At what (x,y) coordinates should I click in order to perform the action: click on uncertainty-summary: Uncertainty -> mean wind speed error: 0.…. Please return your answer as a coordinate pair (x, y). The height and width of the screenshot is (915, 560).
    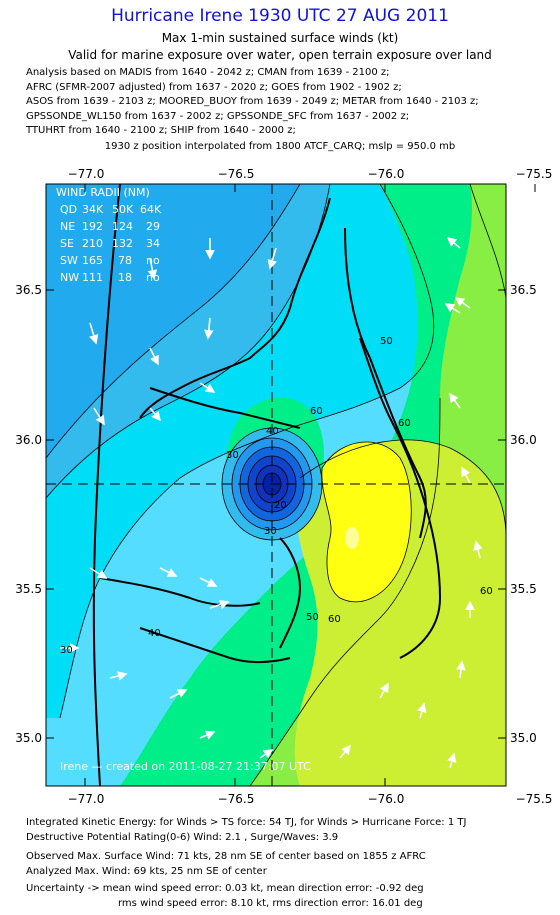
    Looking at the image, I should click on (225, 896).